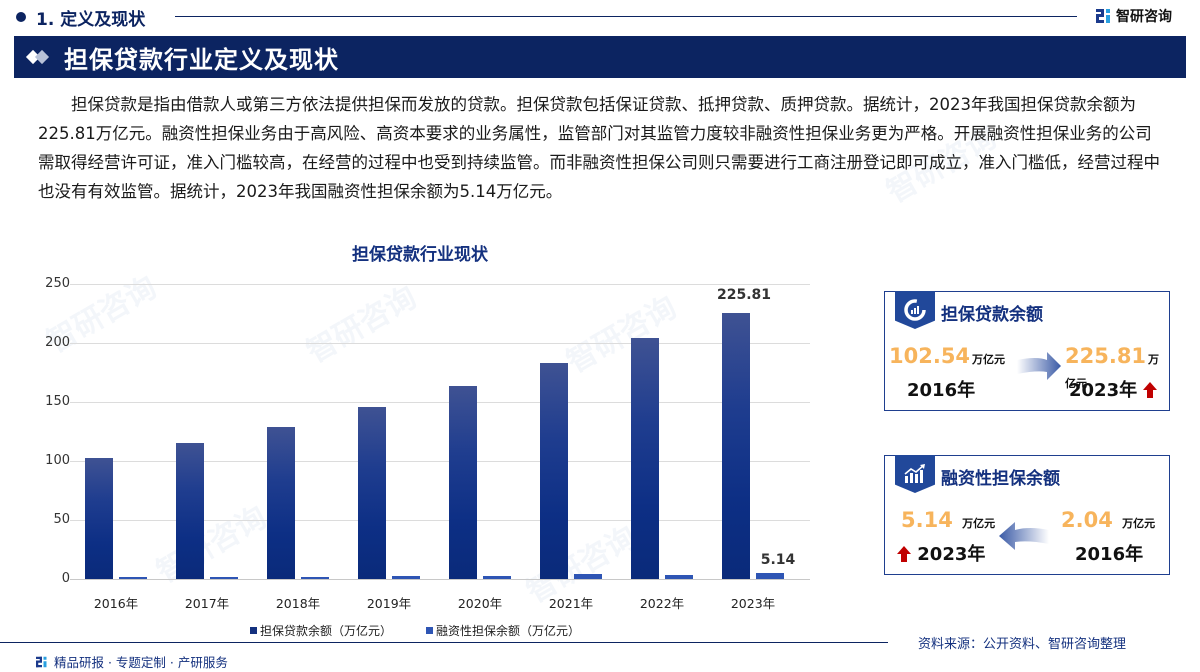  What do you see at coordinates (207, 603) in the screenshot?
I see `x-tick: 2017年` at bounding box center [207, 603].